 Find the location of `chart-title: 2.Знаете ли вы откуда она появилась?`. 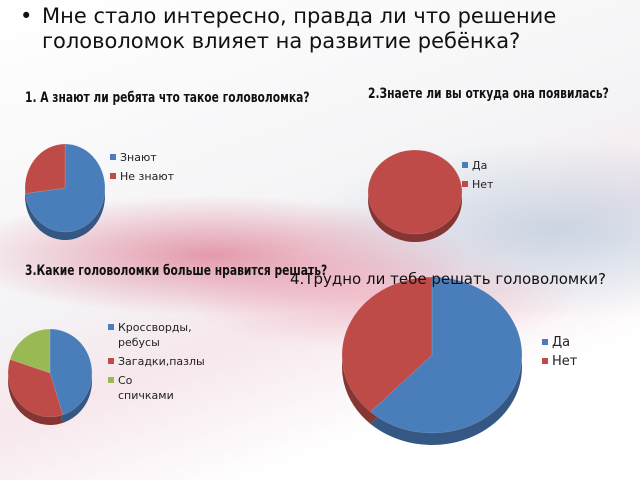

chart-title: 2.Знаете ли вы откуда она появилась? is located at coordinates (488, 94).